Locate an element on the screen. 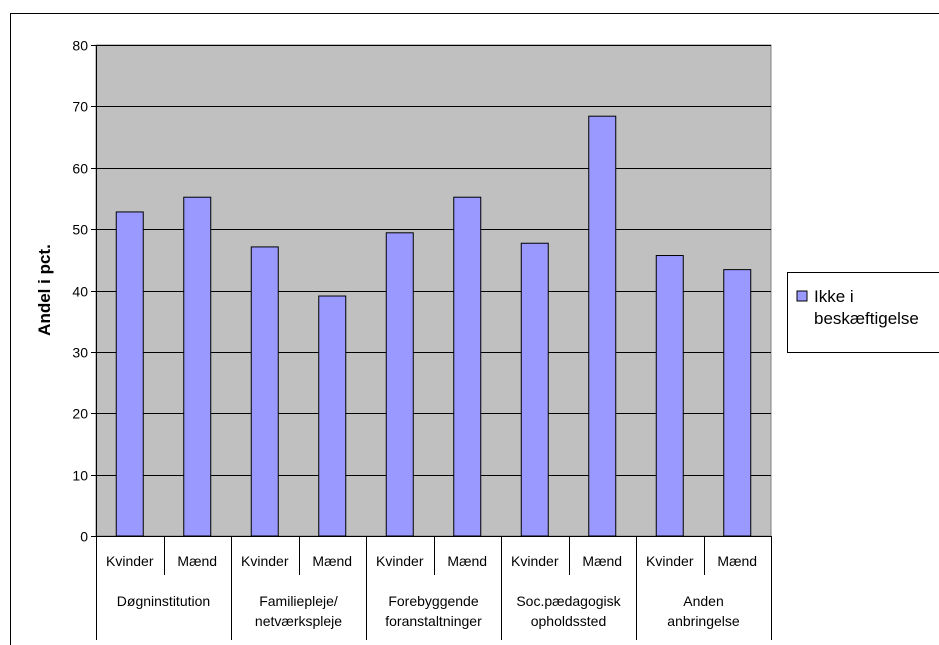 This screenshot has height=645, width=939. group-label: Forebyggende is located at coordinates (433, 601).